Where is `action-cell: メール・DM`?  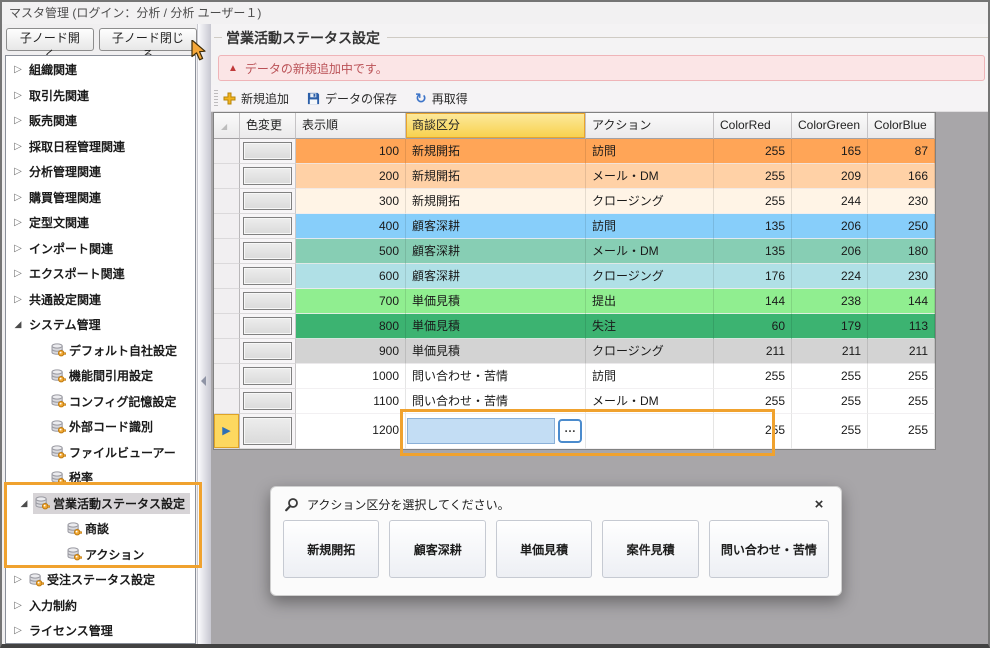 action-cell: メール・DM is located at coordinates (650, 401).